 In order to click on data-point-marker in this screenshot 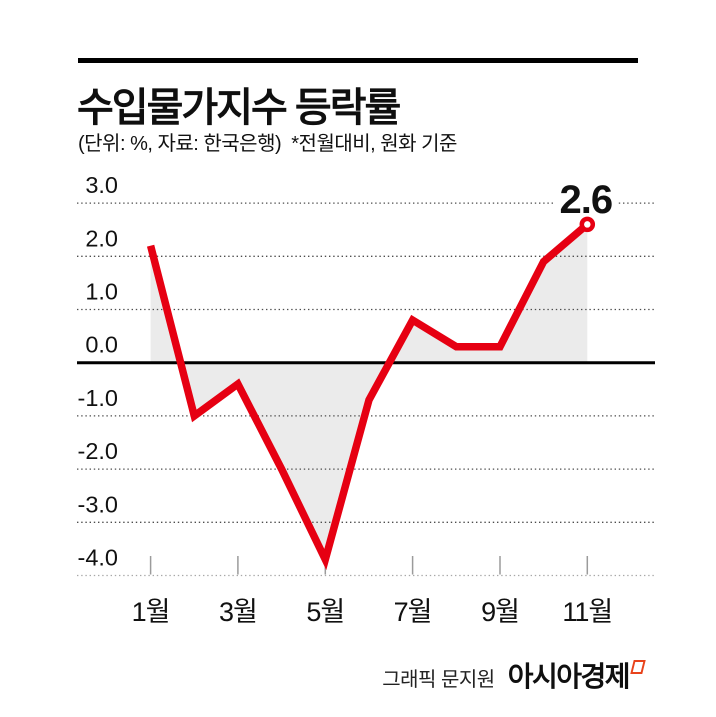, I will do `click(587, 224)`.